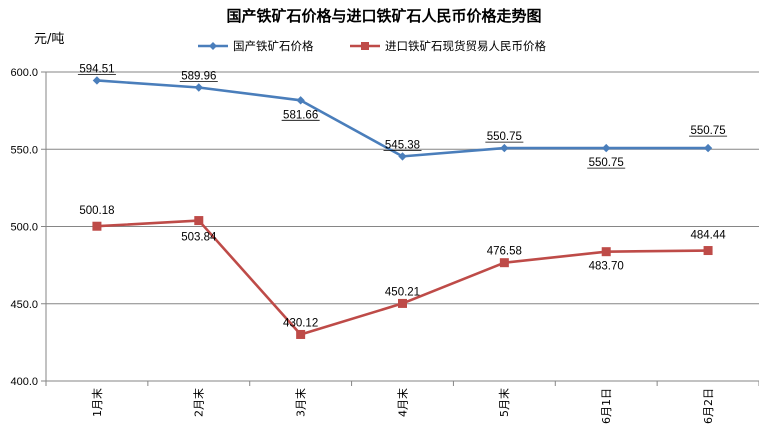  What do you see at coordinates (273, 46) in the screenshot?
I see `legend-label-domestic: 国产铁矿石价格` at bounding box center [273, 46].